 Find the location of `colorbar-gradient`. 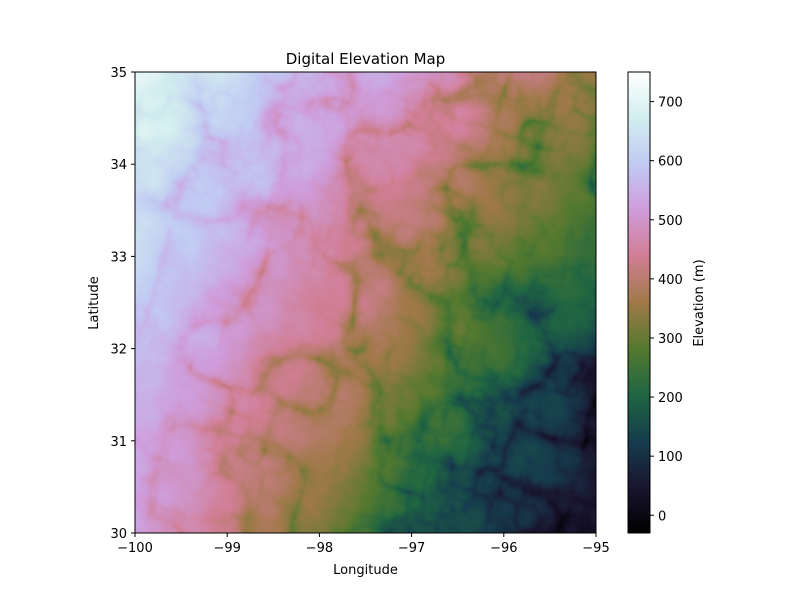

colorbar-gradient is located at coordinates (639, 302).